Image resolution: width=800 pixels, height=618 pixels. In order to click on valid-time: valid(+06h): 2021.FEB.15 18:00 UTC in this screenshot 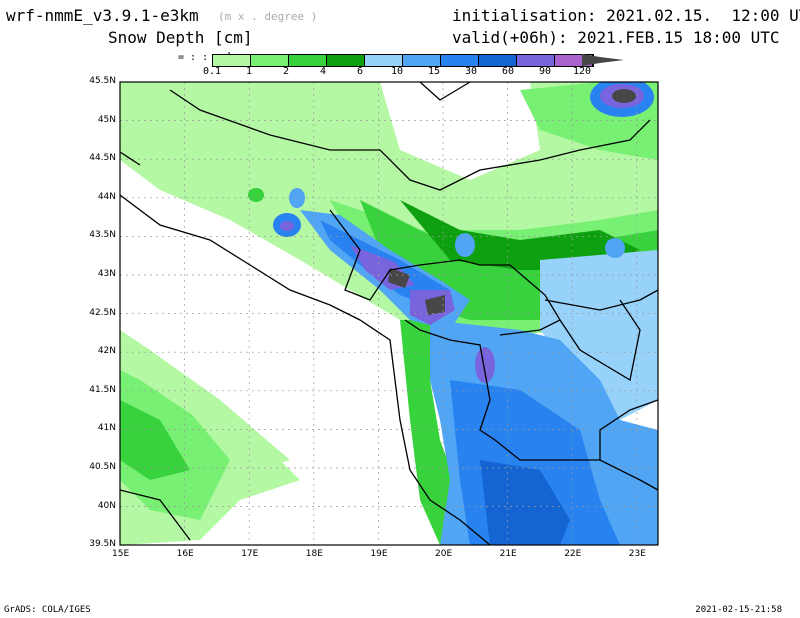, I will do `click(616, 37)`.